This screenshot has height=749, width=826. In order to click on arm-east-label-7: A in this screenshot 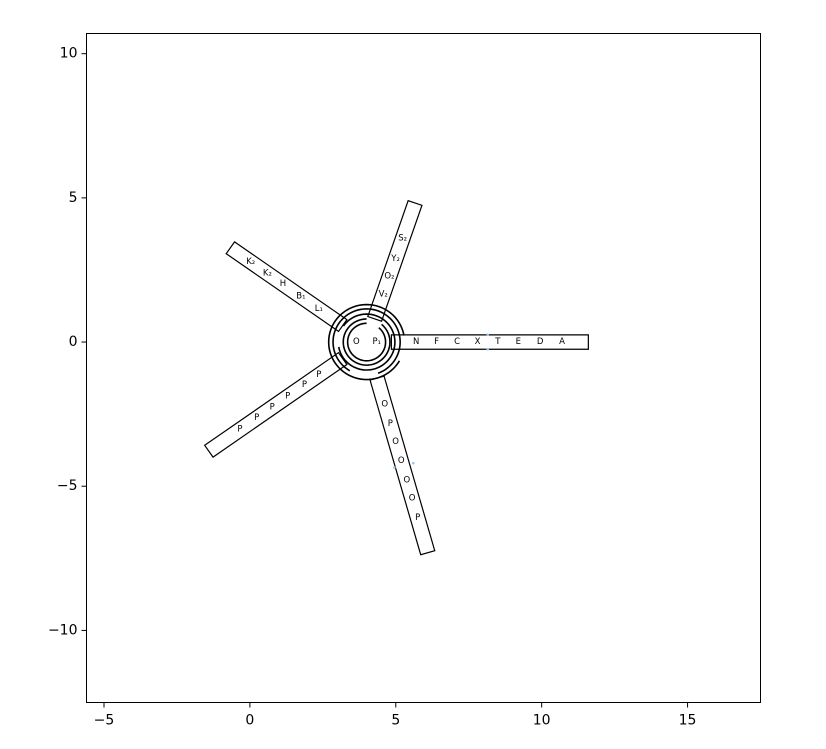, I will do `click(562, 342)`.